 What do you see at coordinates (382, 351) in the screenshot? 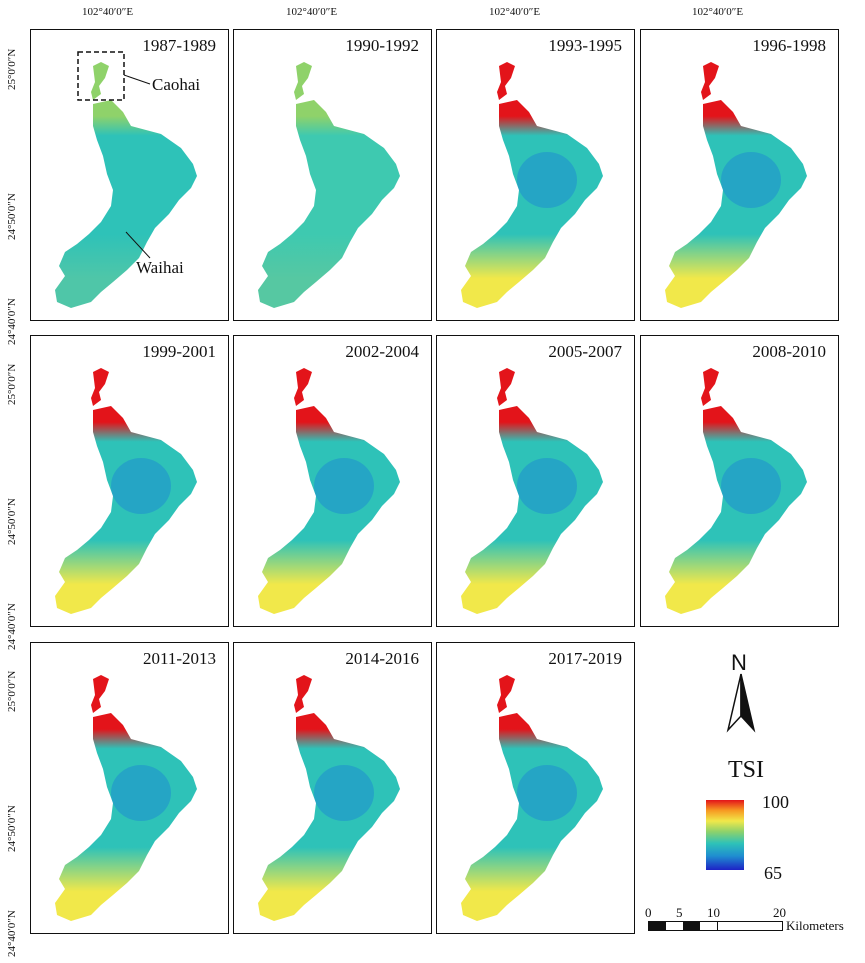
I see `period-label: 2002-2004` at bounding box center [382, 351].